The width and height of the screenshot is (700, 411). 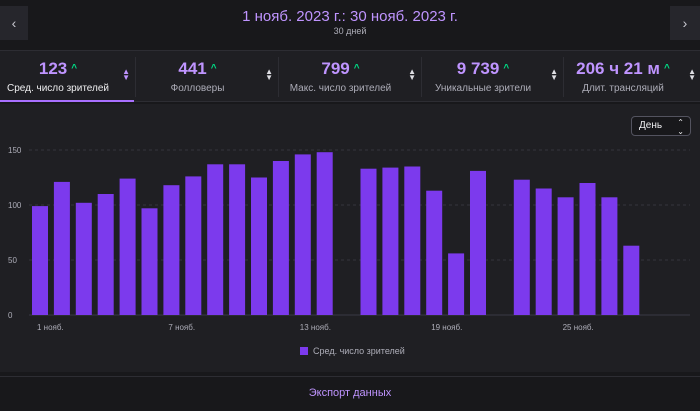 I want to click on stat-value: 799, so click(x=335, y=68).